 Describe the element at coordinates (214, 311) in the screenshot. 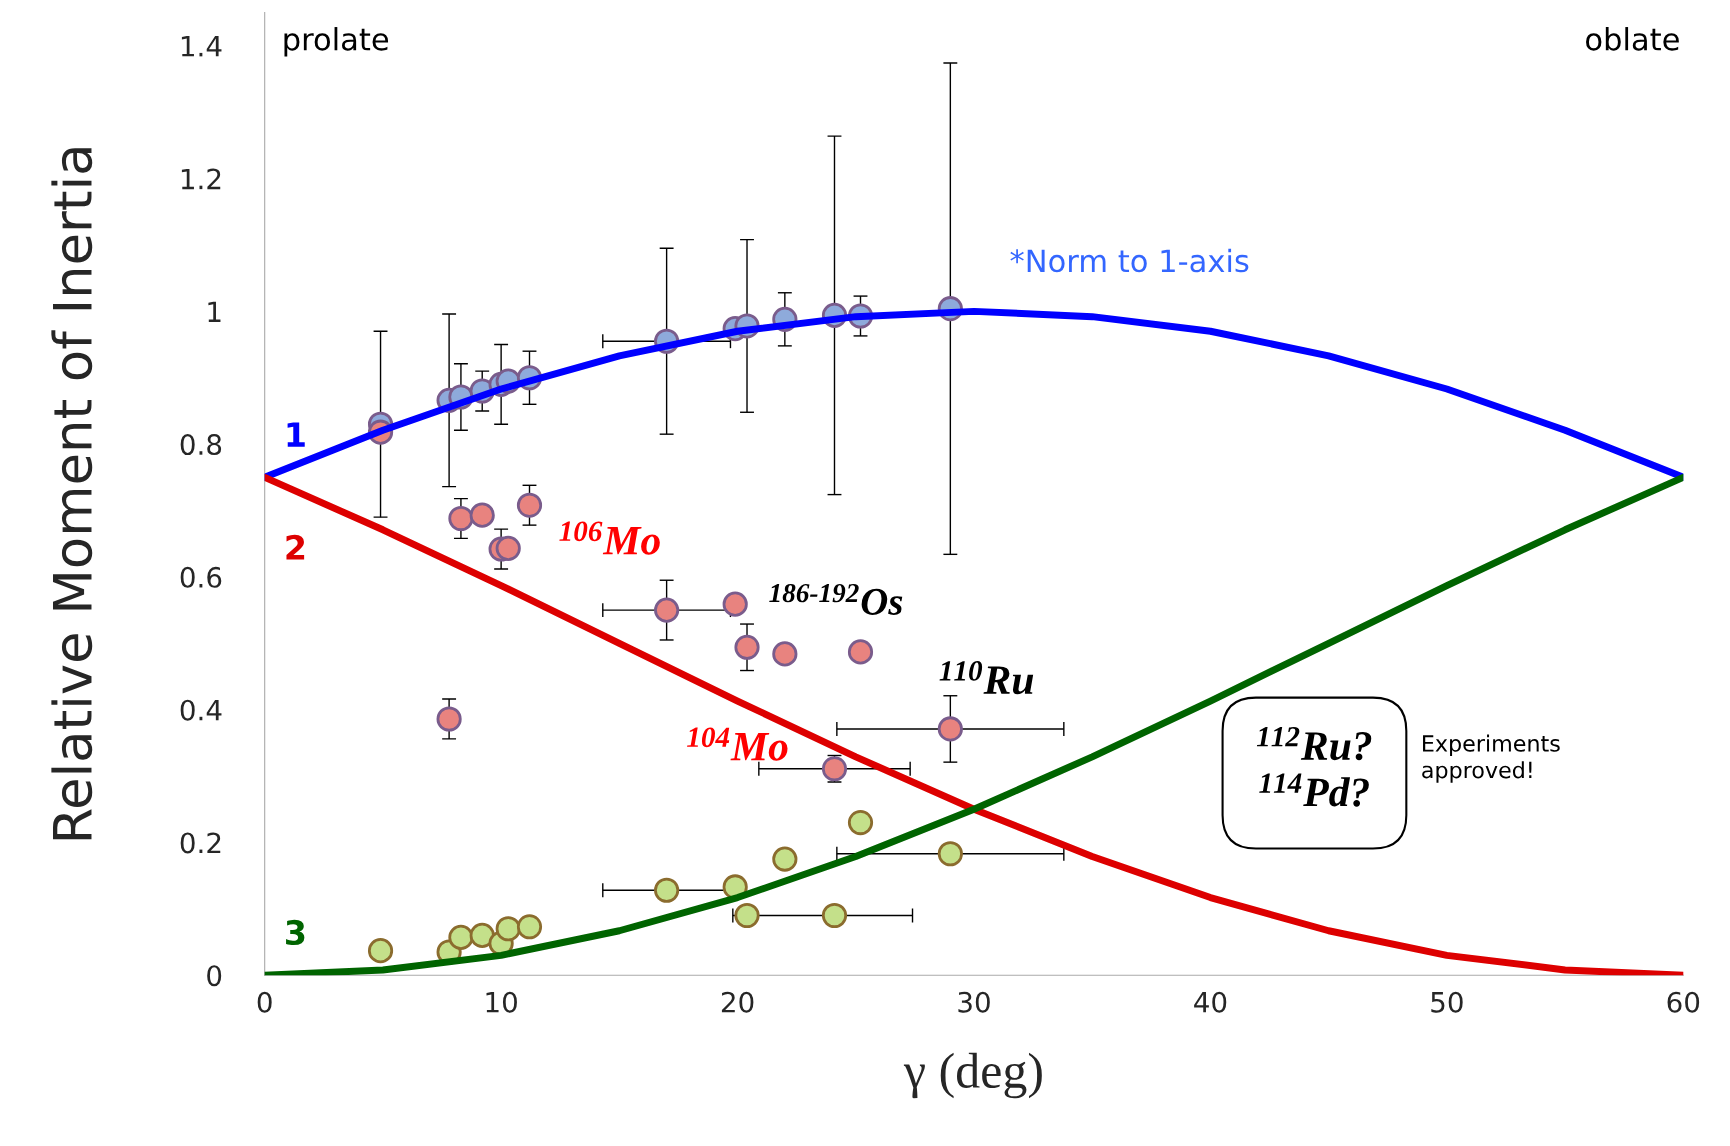

I see `y-tick-label: 1` at that location.